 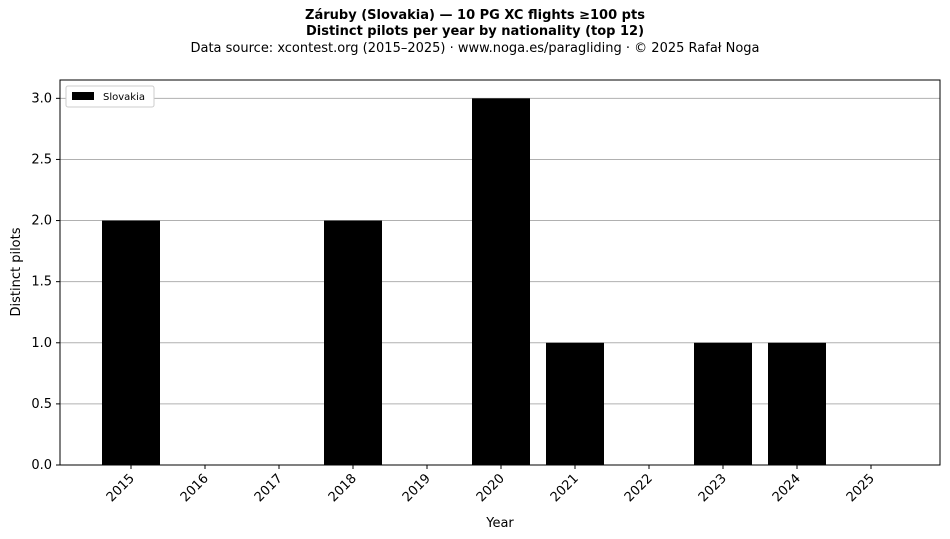 I want to click on x-tick-label: 2020, so click(x=491, y=488).